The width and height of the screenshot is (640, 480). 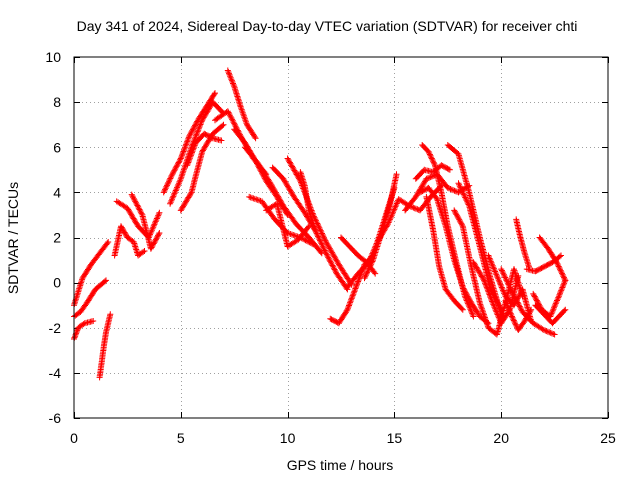 I want to click on y-tick-label: -6, so click(x=55, y=418).